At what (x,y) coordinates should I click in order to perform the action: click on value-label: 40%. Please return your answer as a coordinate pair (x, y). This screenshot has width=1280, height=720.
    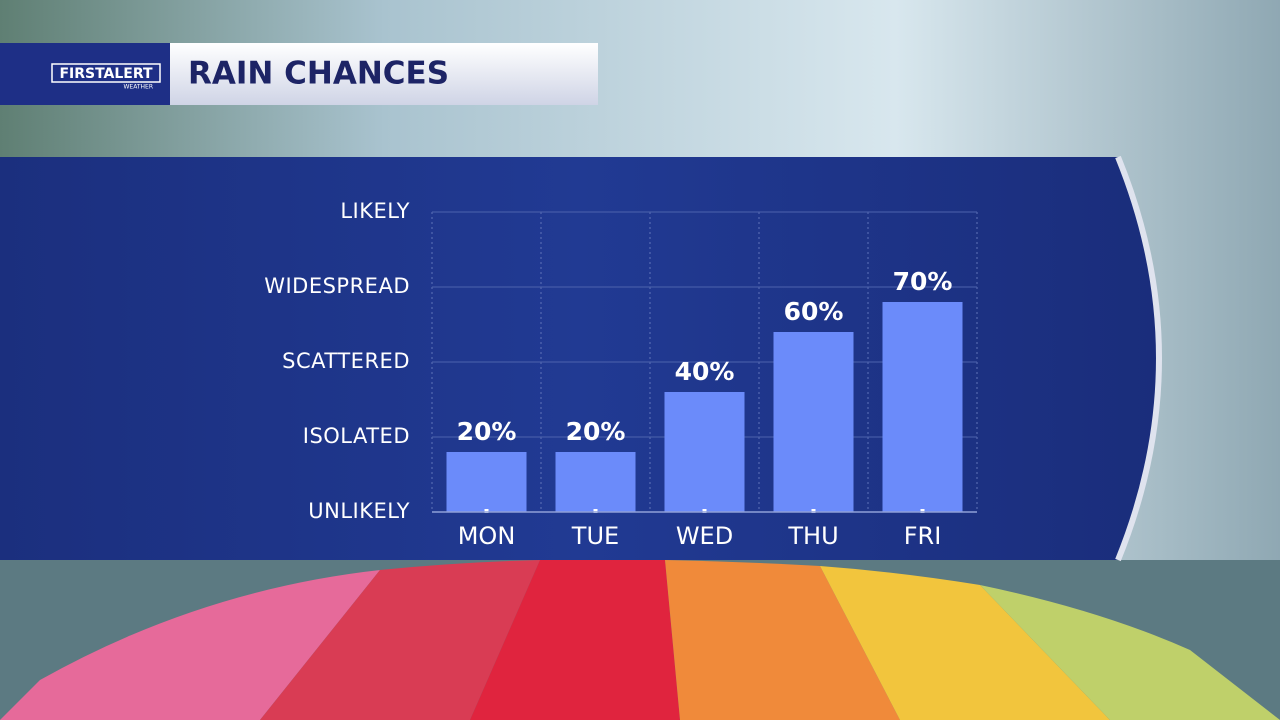
    Looking at the image, I should click on (705, 371).